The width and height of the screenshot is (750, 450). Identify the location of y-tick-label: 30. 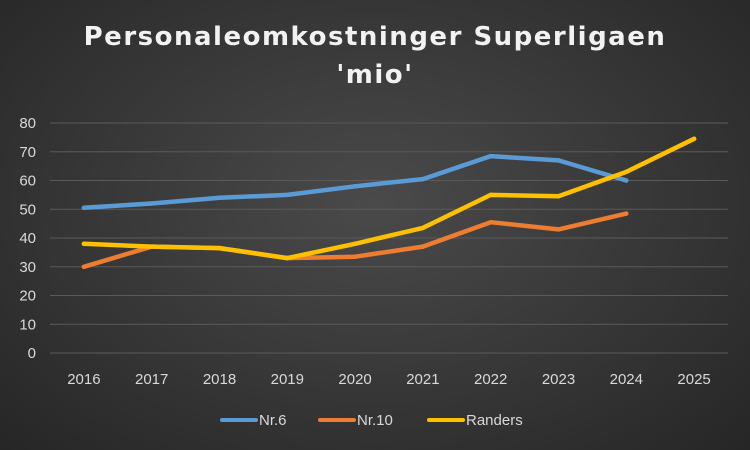
(27, 267).